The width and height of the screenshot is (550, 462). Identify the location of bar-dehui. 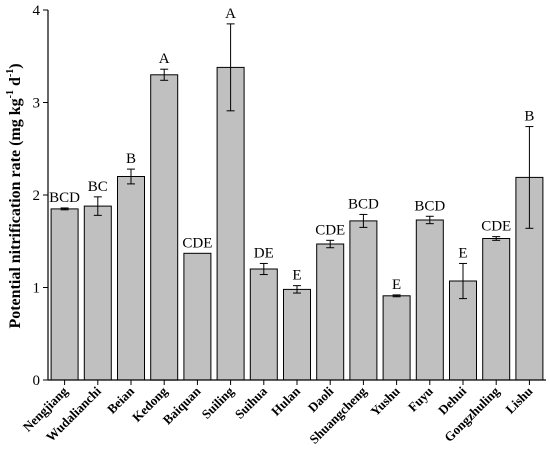
(463, 330).